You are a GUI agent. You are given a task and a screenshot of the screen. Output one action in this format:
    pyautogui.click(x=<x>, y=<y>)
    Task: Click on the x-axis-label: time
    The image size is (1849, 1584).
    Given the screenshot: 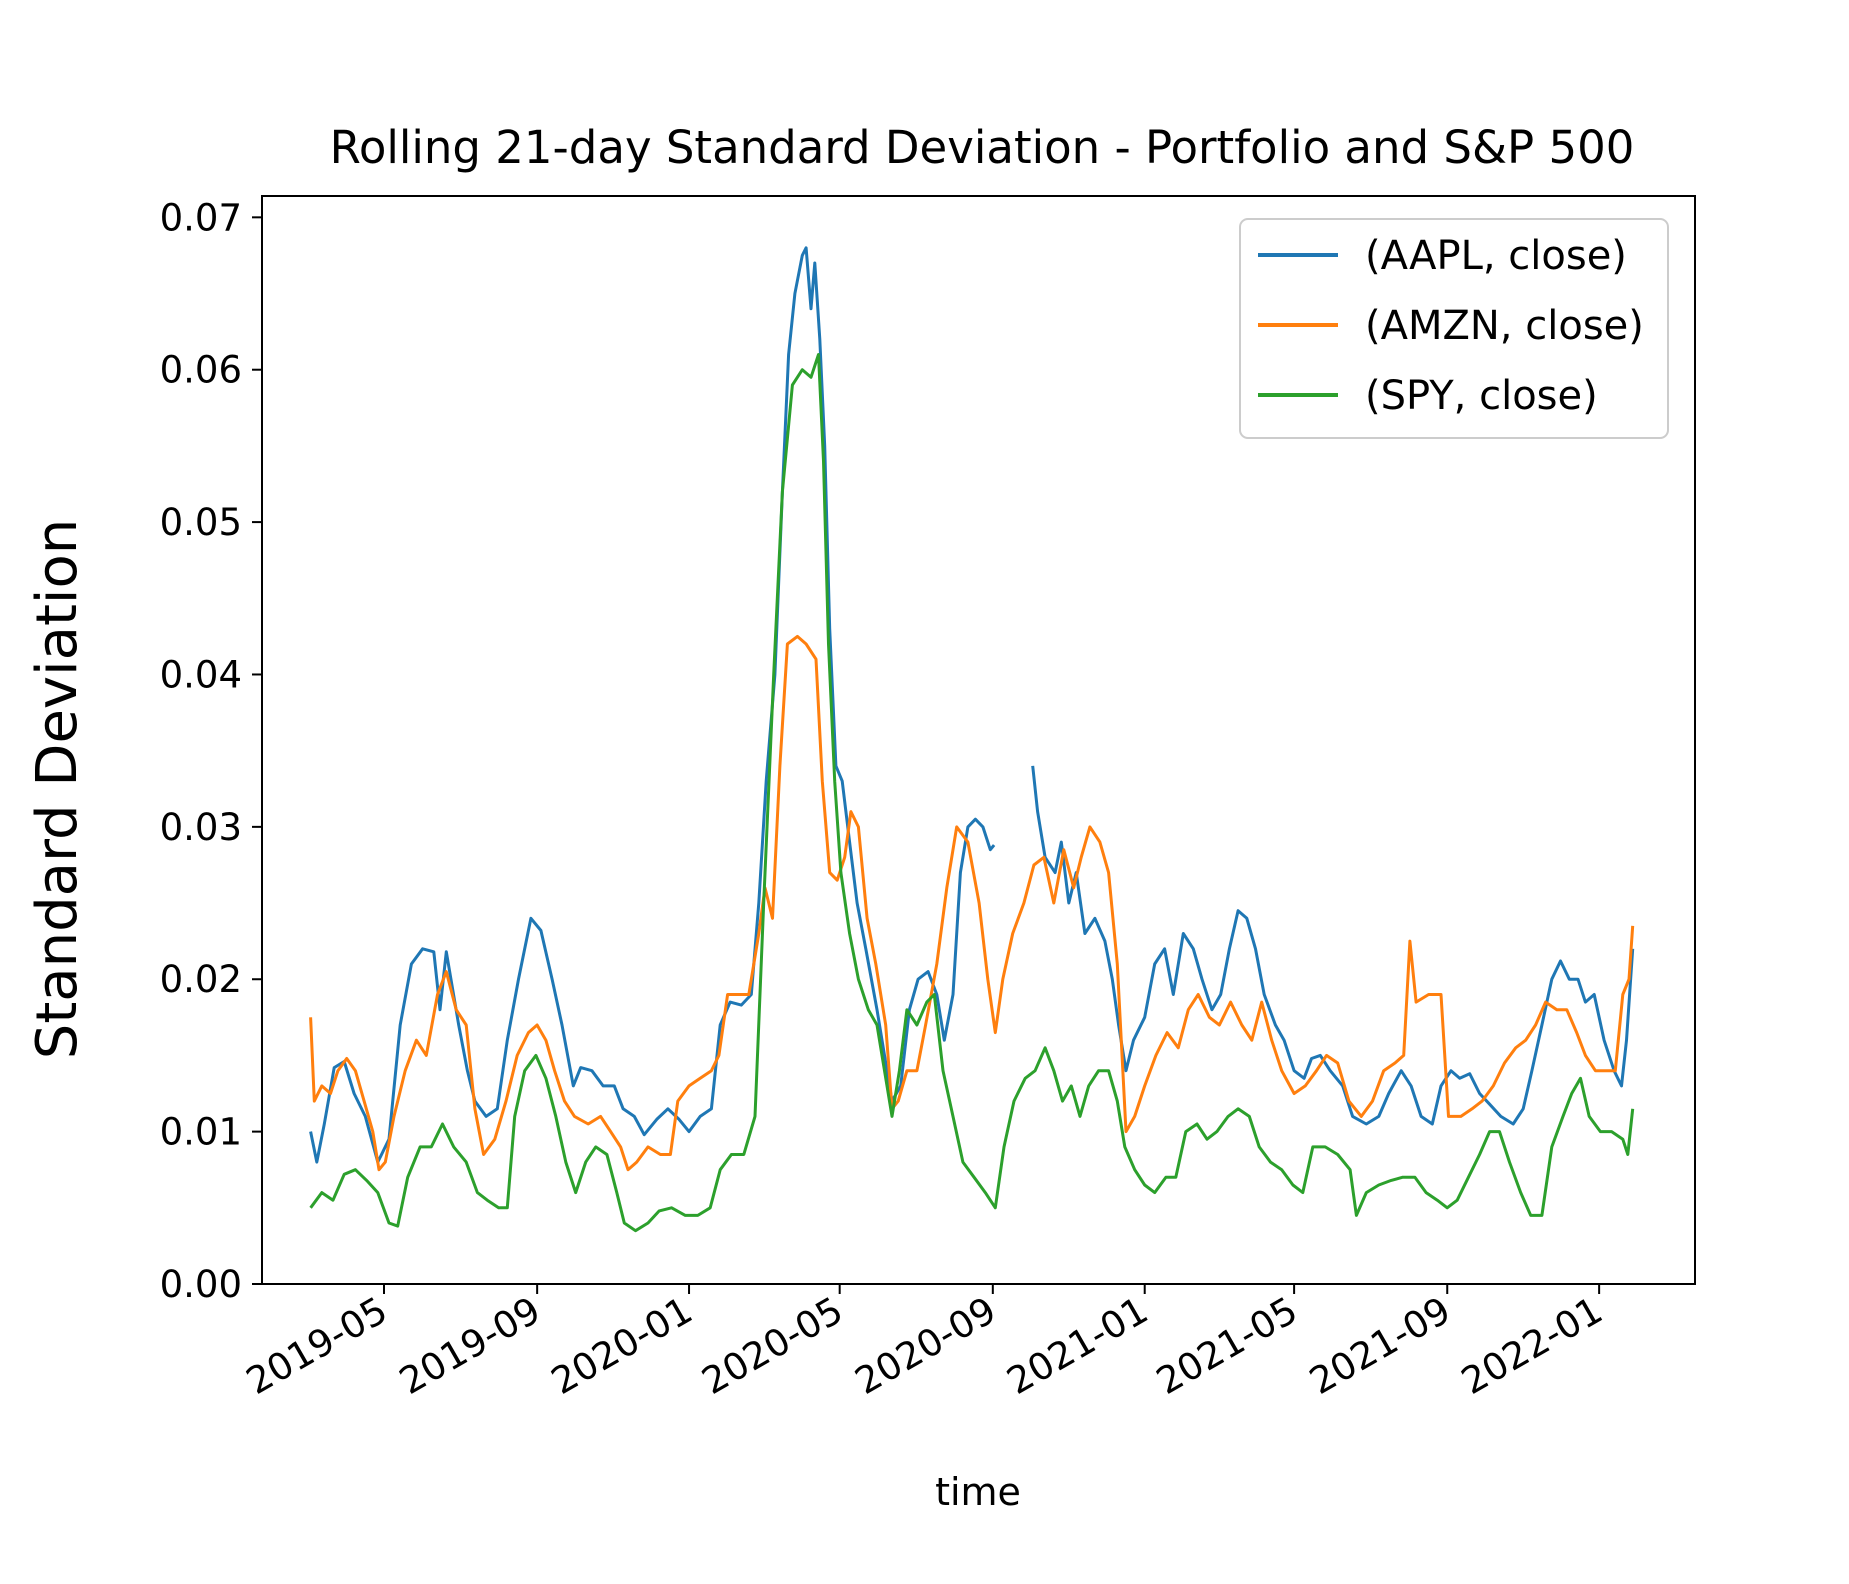 What is the action you would take?
    pyautogui.click(x=978, y=1492)
    